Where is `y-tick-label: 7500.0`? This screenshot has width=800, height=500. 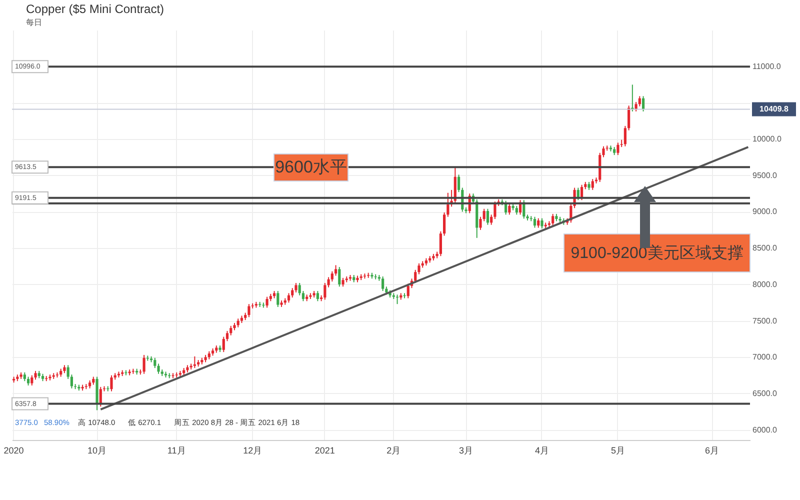
y-tick-label: 7500.0 is located at coordinates (765, 321).